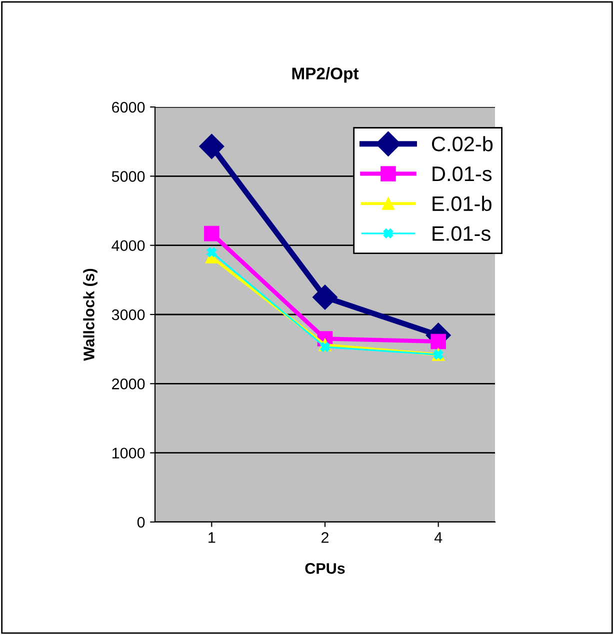  What do you see at coordinates (325, 75) in the screenshot?
I see `chart-title: MP2/Opt` at bounding box center [325, 75].